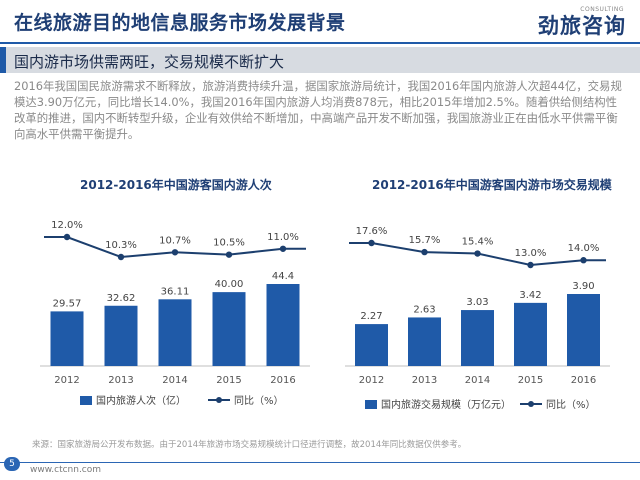  What do you see at coordinates (175, 240) in the screenshot?
I see `growth-label: 10.7%` at bounding box center [175, 240].